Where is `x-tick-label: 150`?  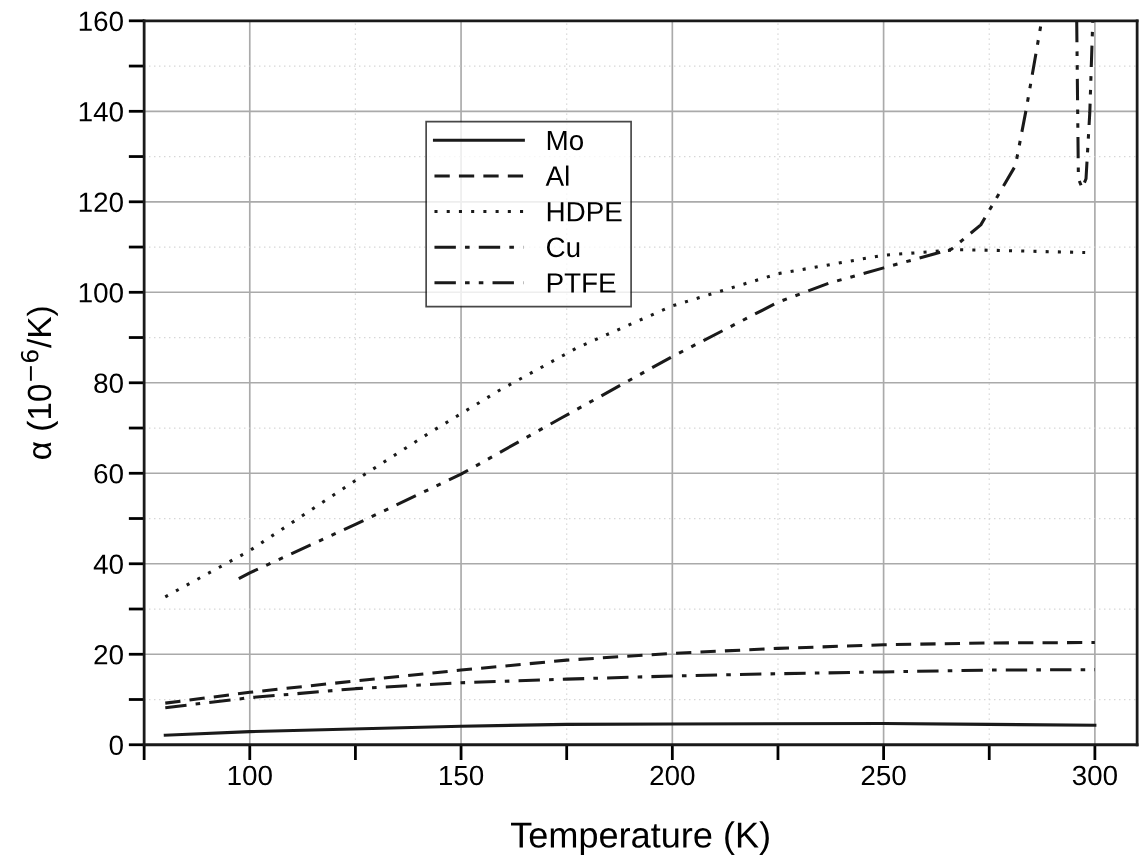 x-tick-label: 150 is located at coordinates (462, 775).